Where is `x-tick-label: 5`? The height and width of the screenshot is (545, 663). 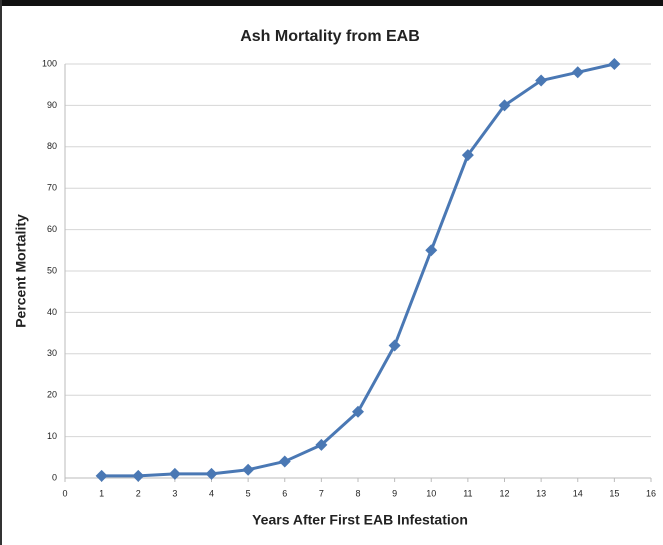 x-tick-label: 5 is located at coordinates (248, 493).